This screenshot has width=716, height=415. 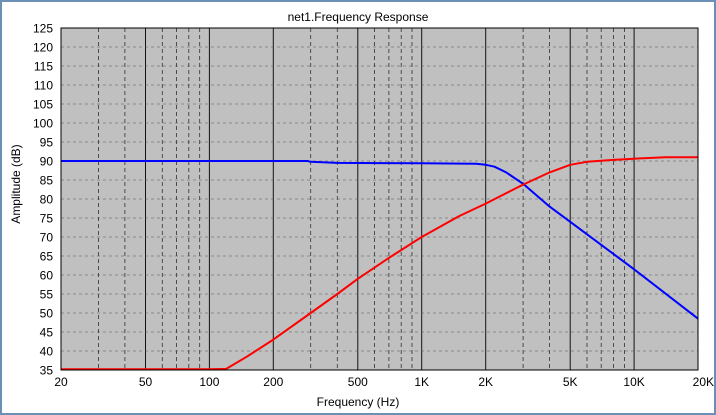 I want to click on x-tick-label: 200, so click(x=273, y=382).